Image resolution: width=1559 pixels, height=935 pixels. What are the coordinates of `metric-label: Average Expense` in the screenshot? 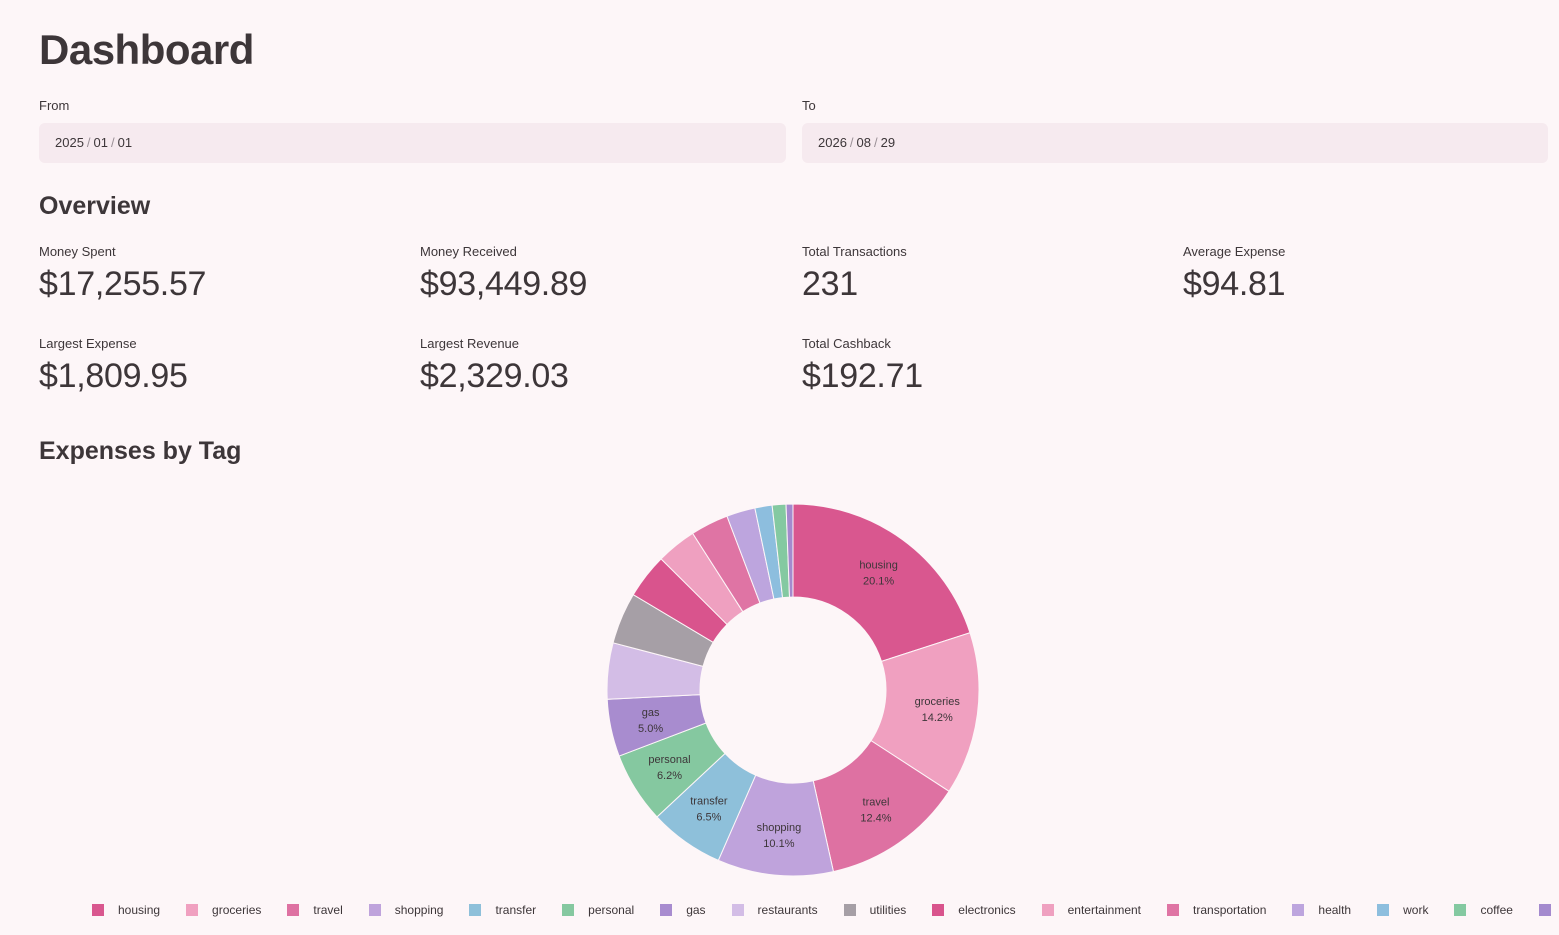 It's located at (1234, 251).